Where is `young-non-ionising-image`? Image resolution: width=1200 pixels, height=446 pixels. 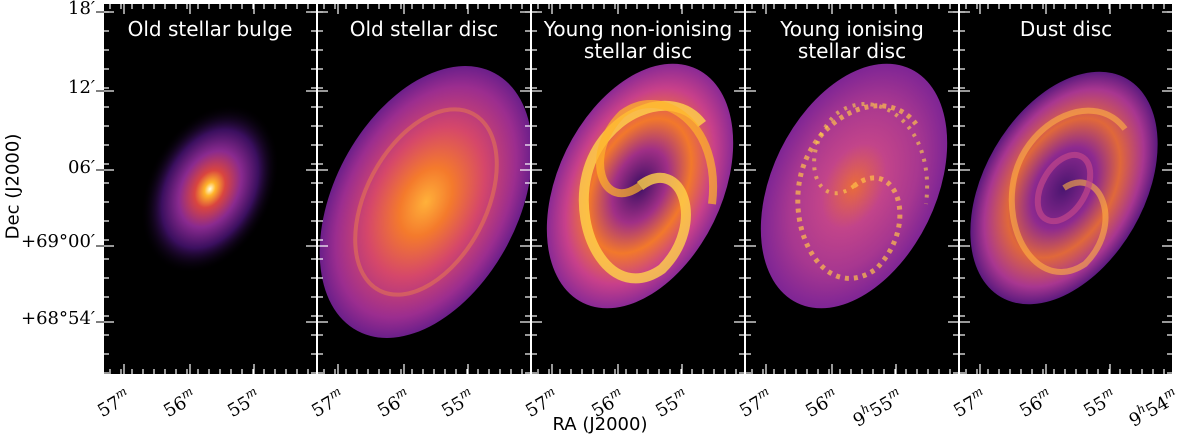 young-non-ionising-image is located at coordinates (640, 186).